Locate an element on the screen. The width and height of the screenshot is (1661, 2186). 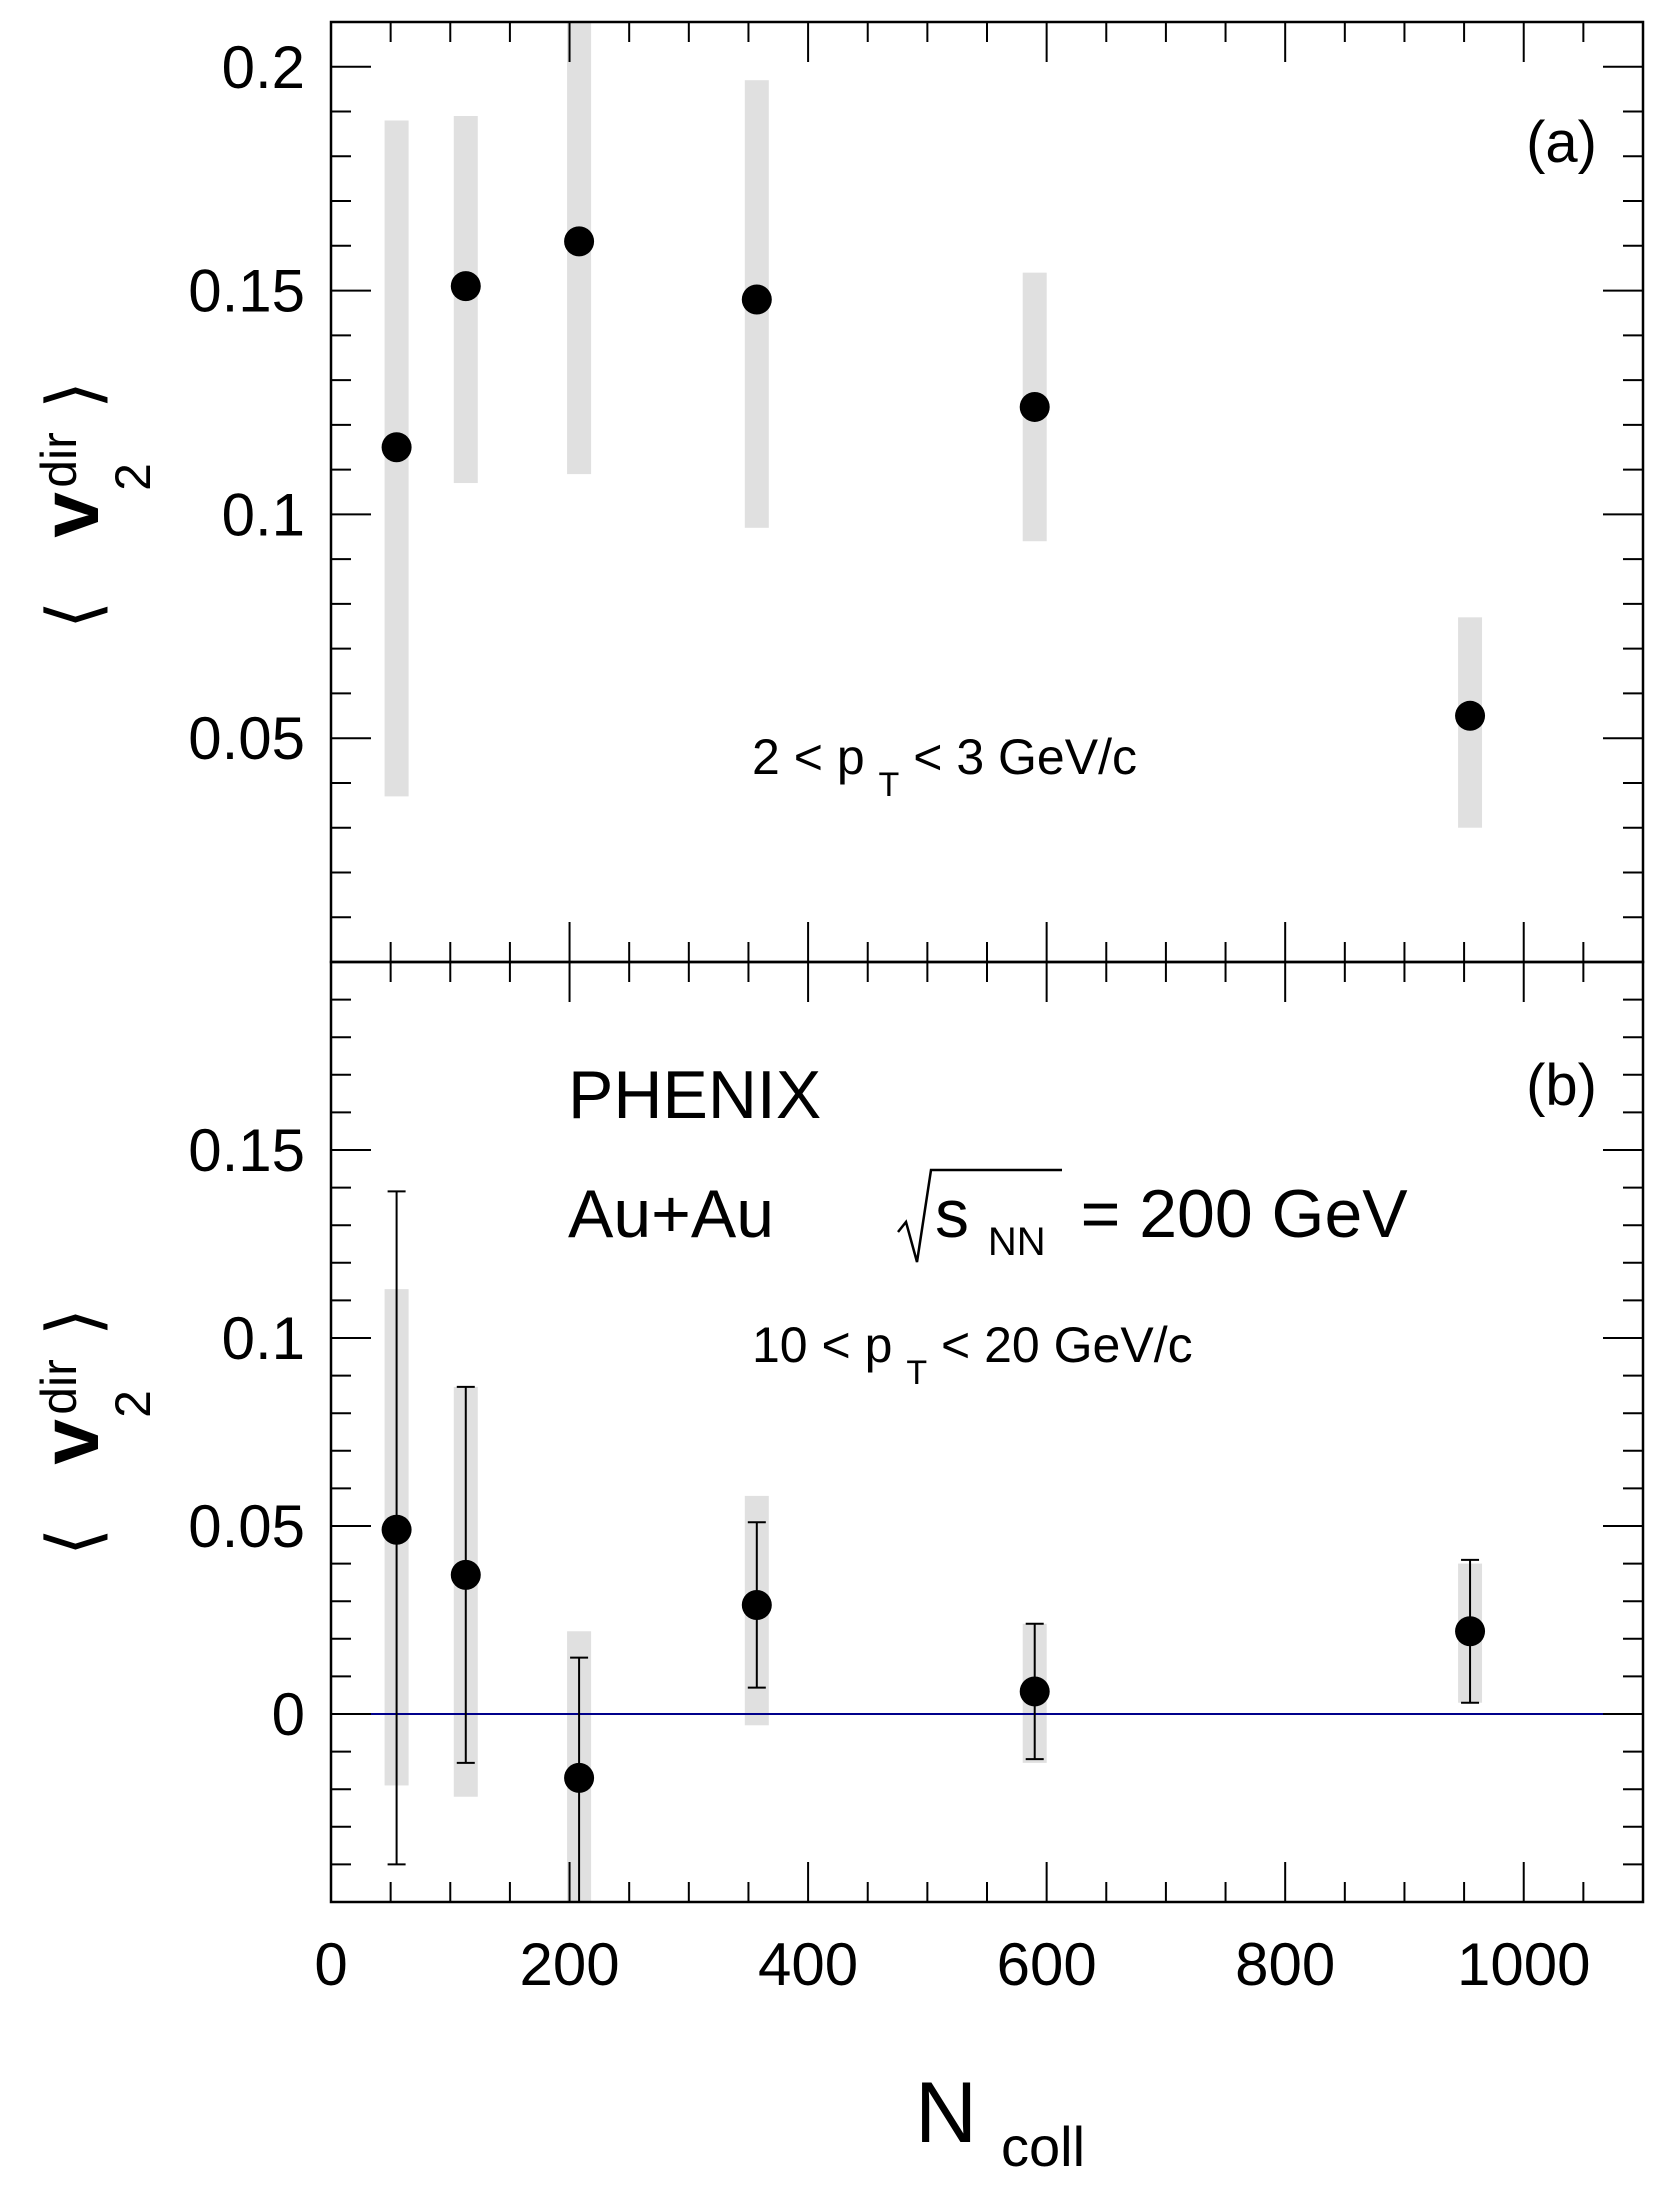
panel-b-ylabel-sub: 2 is located at coordinates (133, 1404).